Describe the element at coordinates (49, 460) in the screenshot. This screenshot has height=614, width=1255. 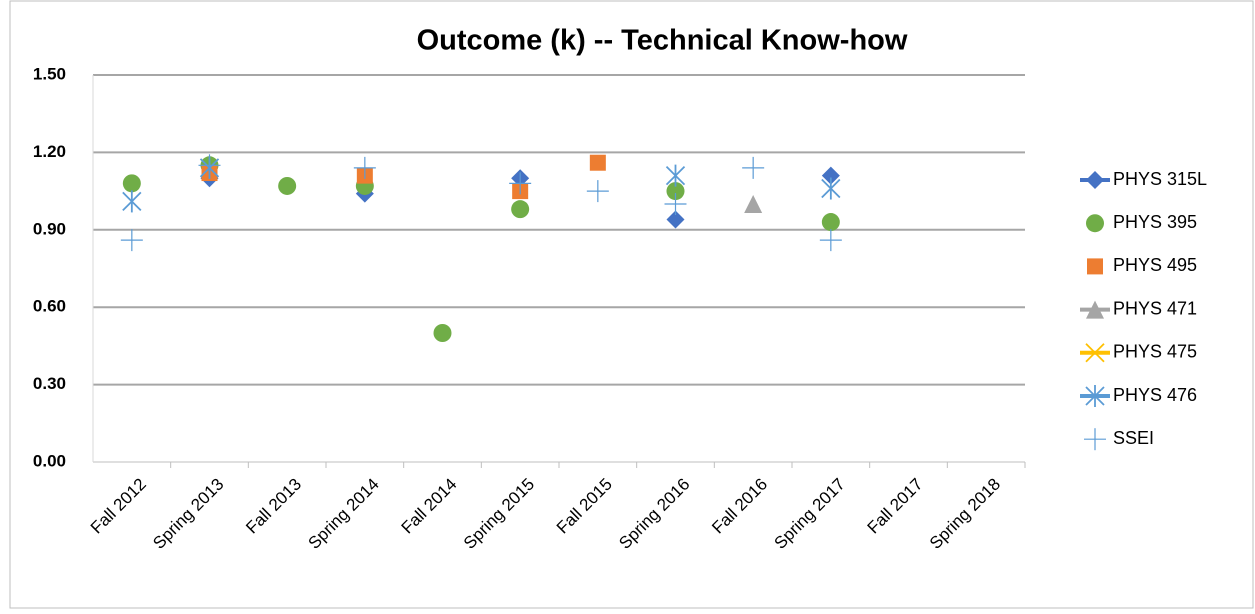
I see `y-tick-label: 0.00` at that location.